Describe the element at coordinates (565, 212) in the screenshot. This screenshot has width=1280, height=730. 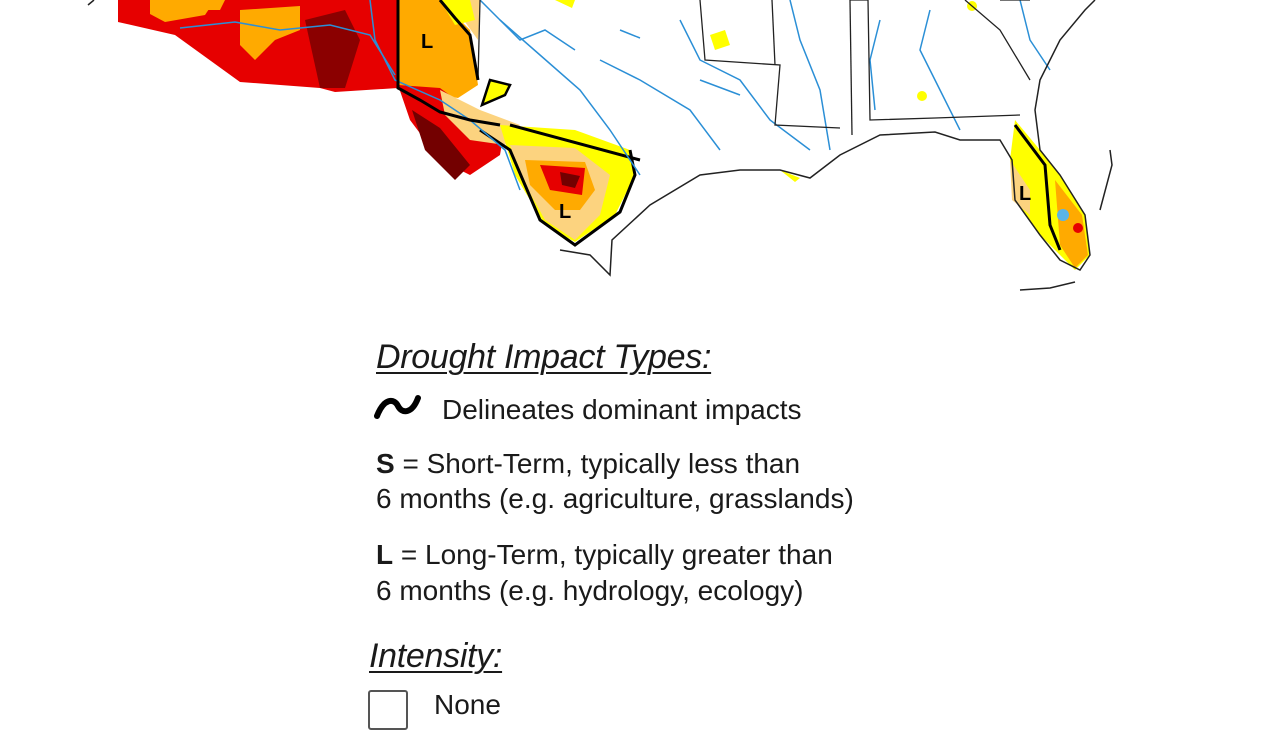
I see `impact-label-l-south-texas: L` at that location.